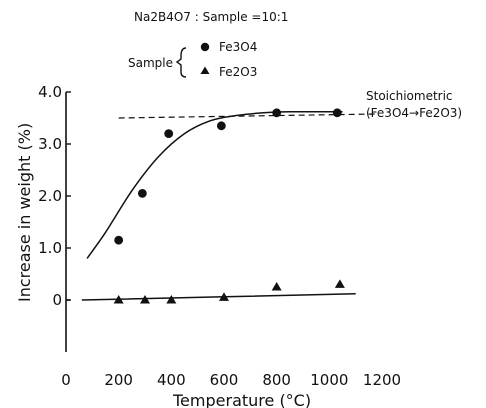 The height and width of the screenshot is (408, 486). I want to click on x-tick-label: 1000, so click(329, 380).